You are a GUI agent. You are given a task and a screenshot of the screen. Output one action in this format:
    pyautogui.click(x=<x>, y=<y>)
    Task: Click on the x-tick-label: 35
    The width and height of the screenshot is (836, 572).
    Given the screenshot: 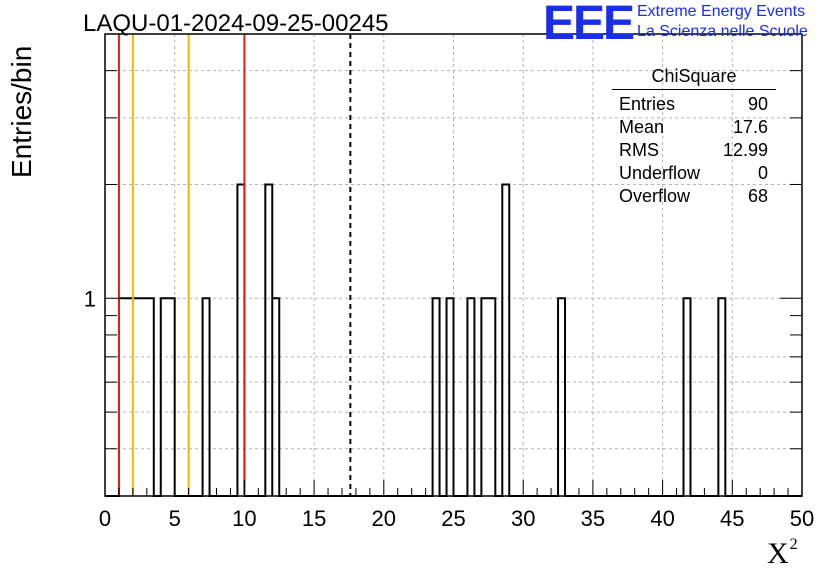 What is the action you would take?
    pyautogui.click(x=593, y=518)
    